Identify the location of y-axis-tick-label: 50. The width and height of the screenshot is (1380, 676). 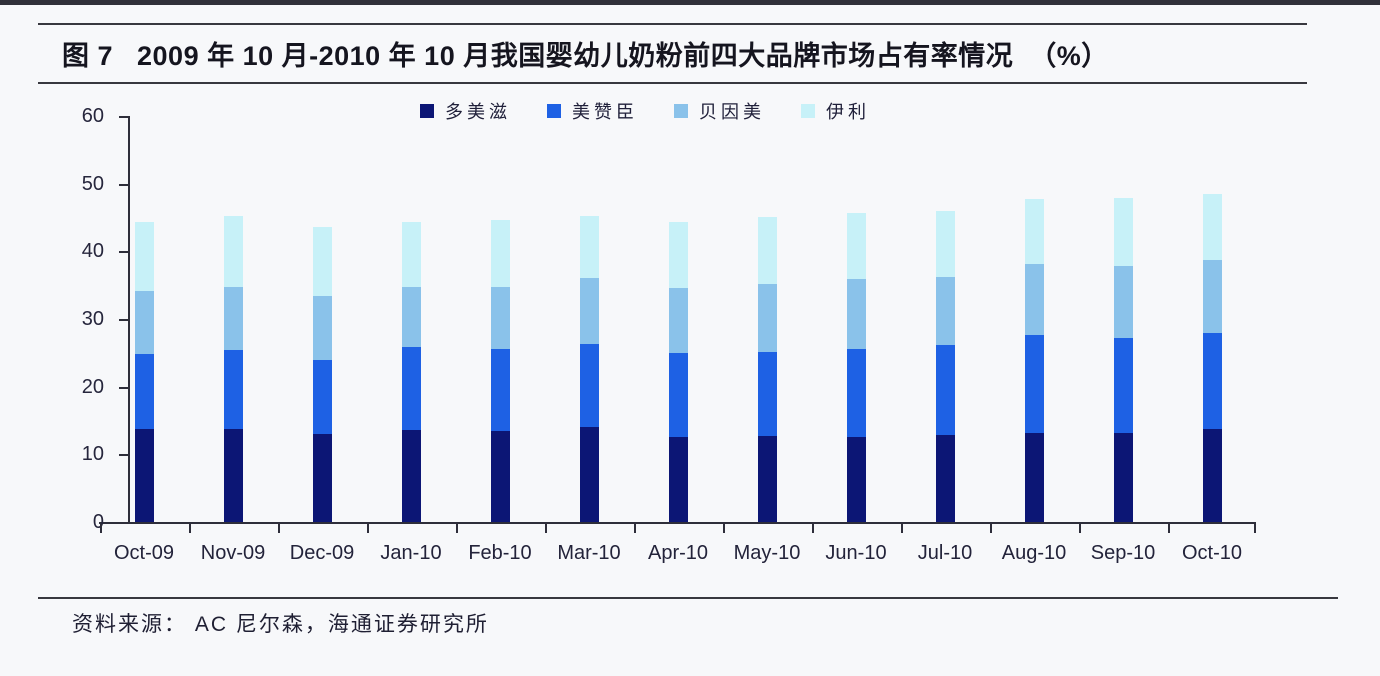
(92, 183).